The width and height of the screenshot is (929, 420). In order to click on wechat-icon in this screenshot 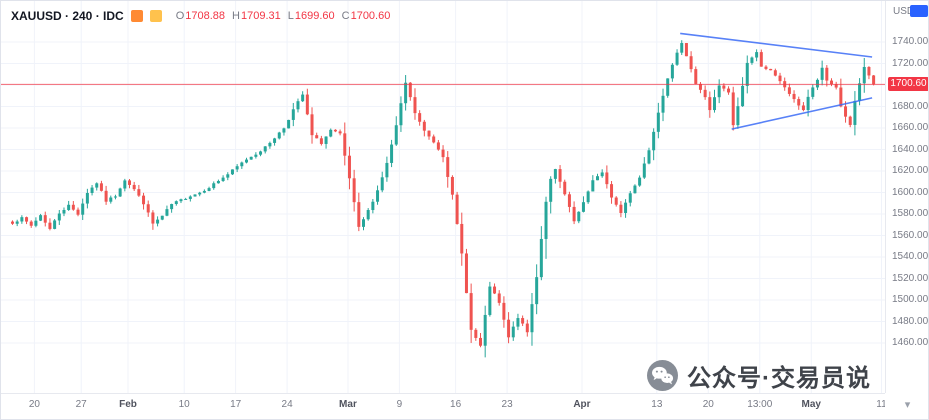, I will do `click(662, 375)`.